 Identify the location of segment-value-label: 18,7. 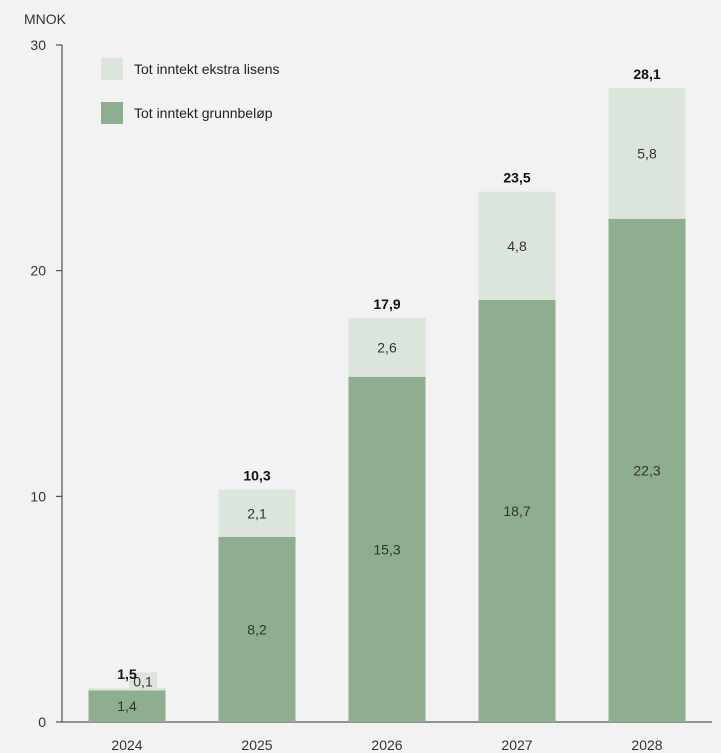
(516, 511).